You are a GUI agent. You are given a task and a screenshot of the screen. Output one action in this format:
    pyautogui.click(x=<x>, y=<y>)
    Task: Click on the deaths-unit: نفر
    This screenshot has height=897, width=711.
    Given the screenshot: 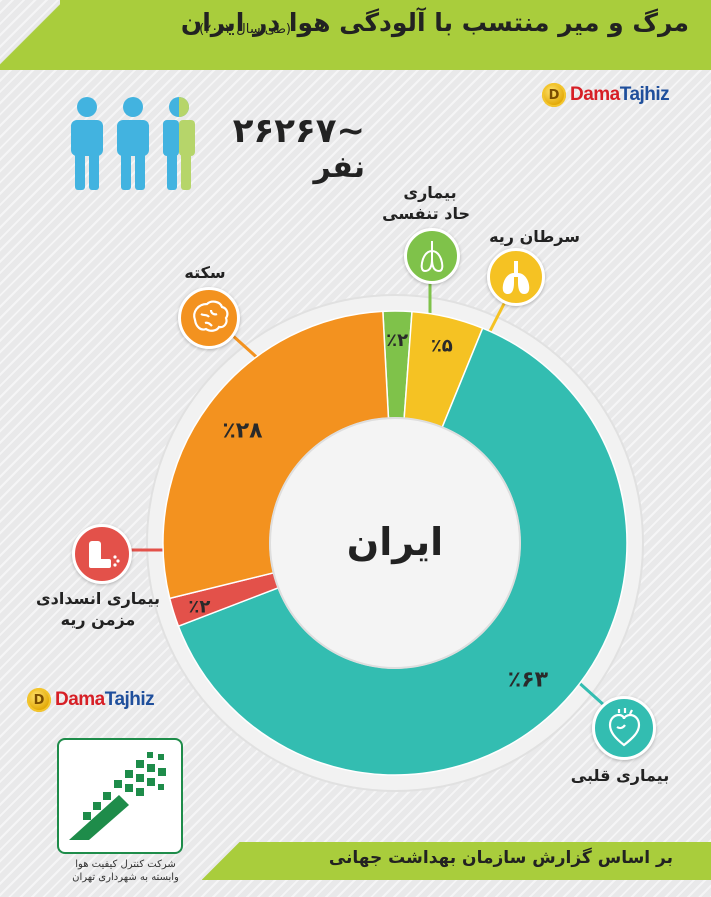 What is the action you would take?
    pyautogui.click(x=339, y=167)
    